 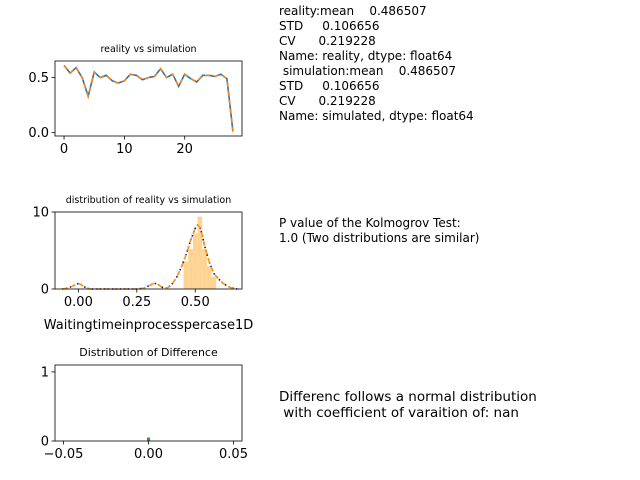 What do you see at coordinates (40, 213) in the screenshot?
I see `y-tick-label: 10` at bounding box center [40, 213].